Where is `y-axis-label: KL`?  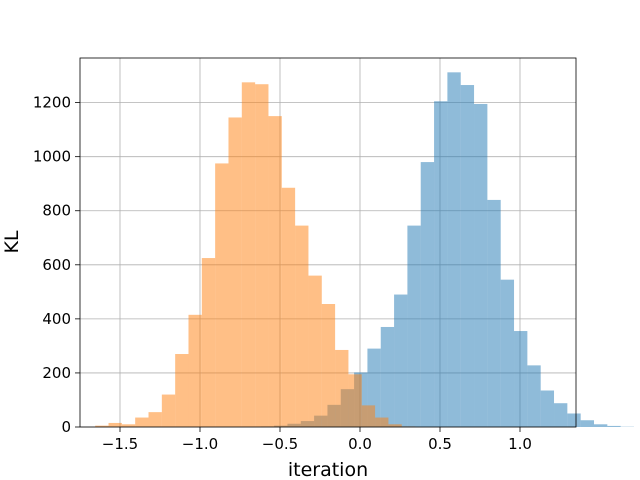
y-axis-label: KL is located at coordinates (12, 241).